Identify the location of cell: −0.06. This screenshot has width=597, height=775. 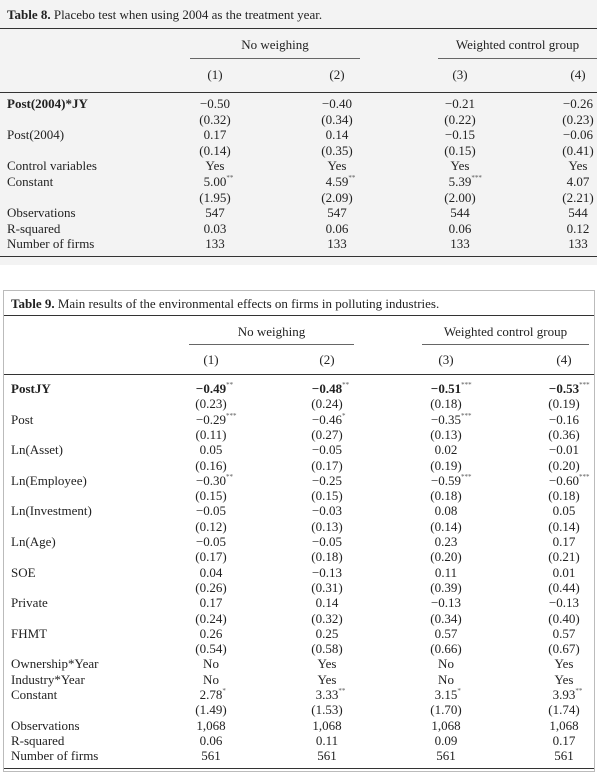
(578, 135).